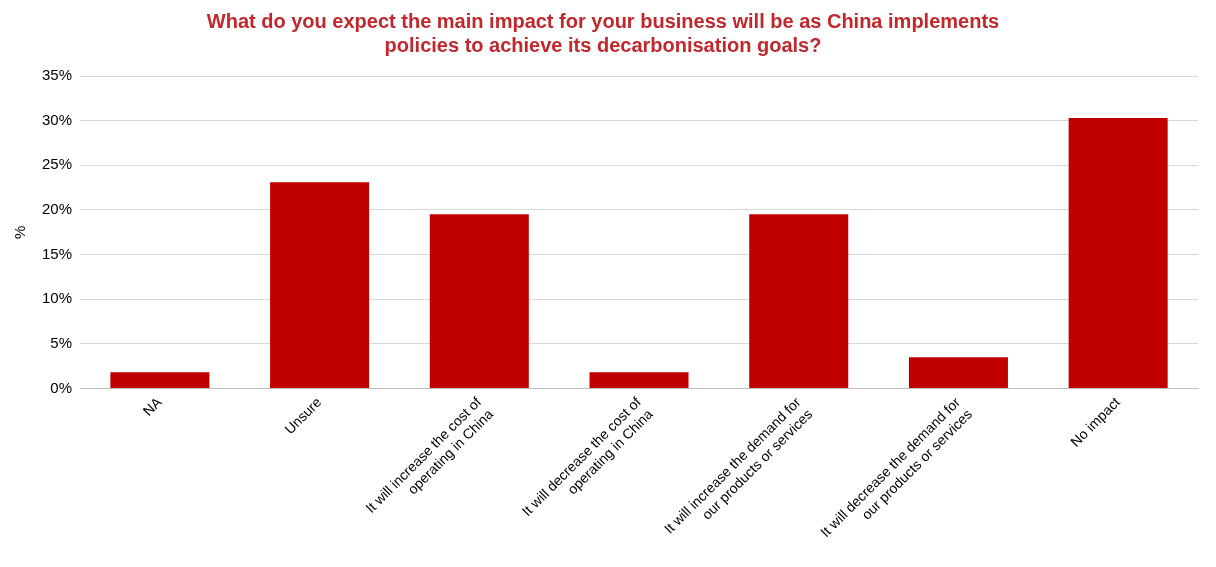 The height and width of the screenshot is (567, 1216). What do you see at coordinates (57, 164) in the screenshot?
I see `y-tick-label: 25%` at bounding box center [57, 164].